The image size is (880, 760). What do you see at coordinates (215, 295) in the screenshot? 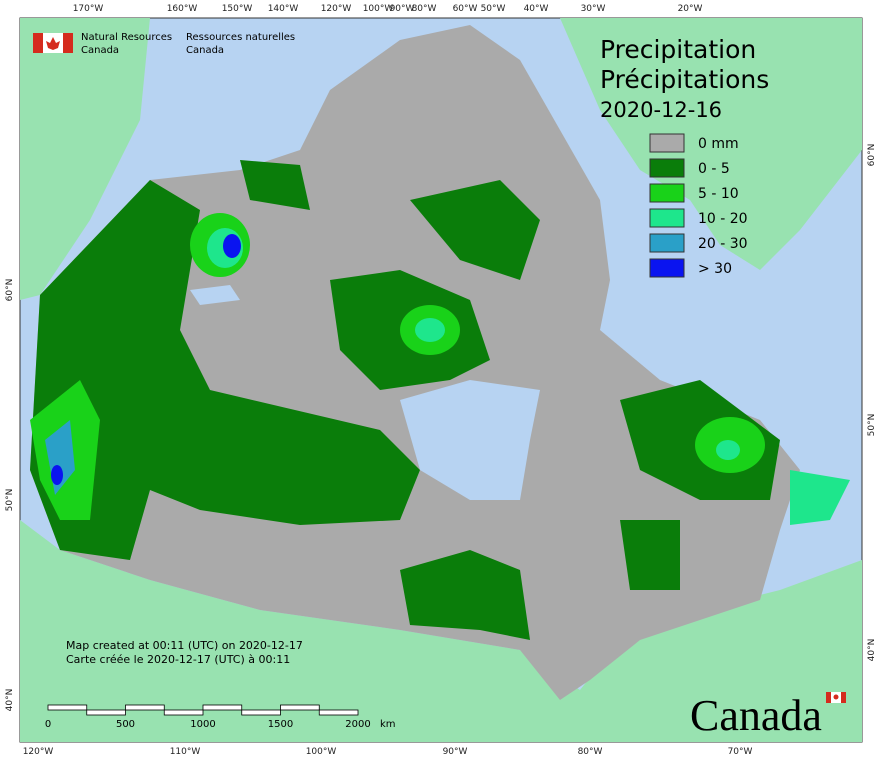
I see `lake` at bounding box center [215, 295].